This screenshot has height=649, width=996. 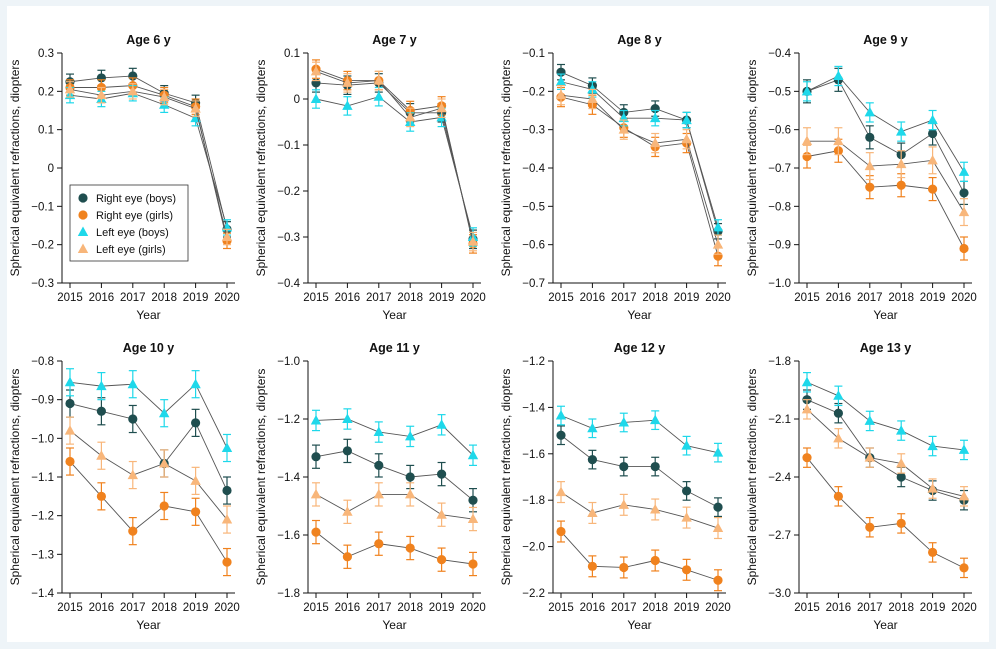 What do you see at coordinates (46, 92) in the screenshot?
I see `y-tick-label: 0.2` at bounding box center [46, 92].